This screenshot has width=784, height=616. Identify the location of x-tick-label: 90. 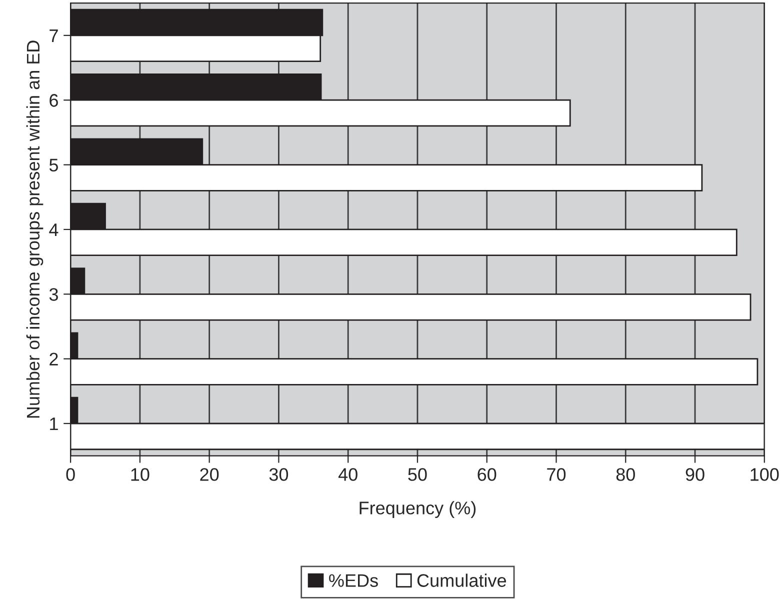
(695, 474).